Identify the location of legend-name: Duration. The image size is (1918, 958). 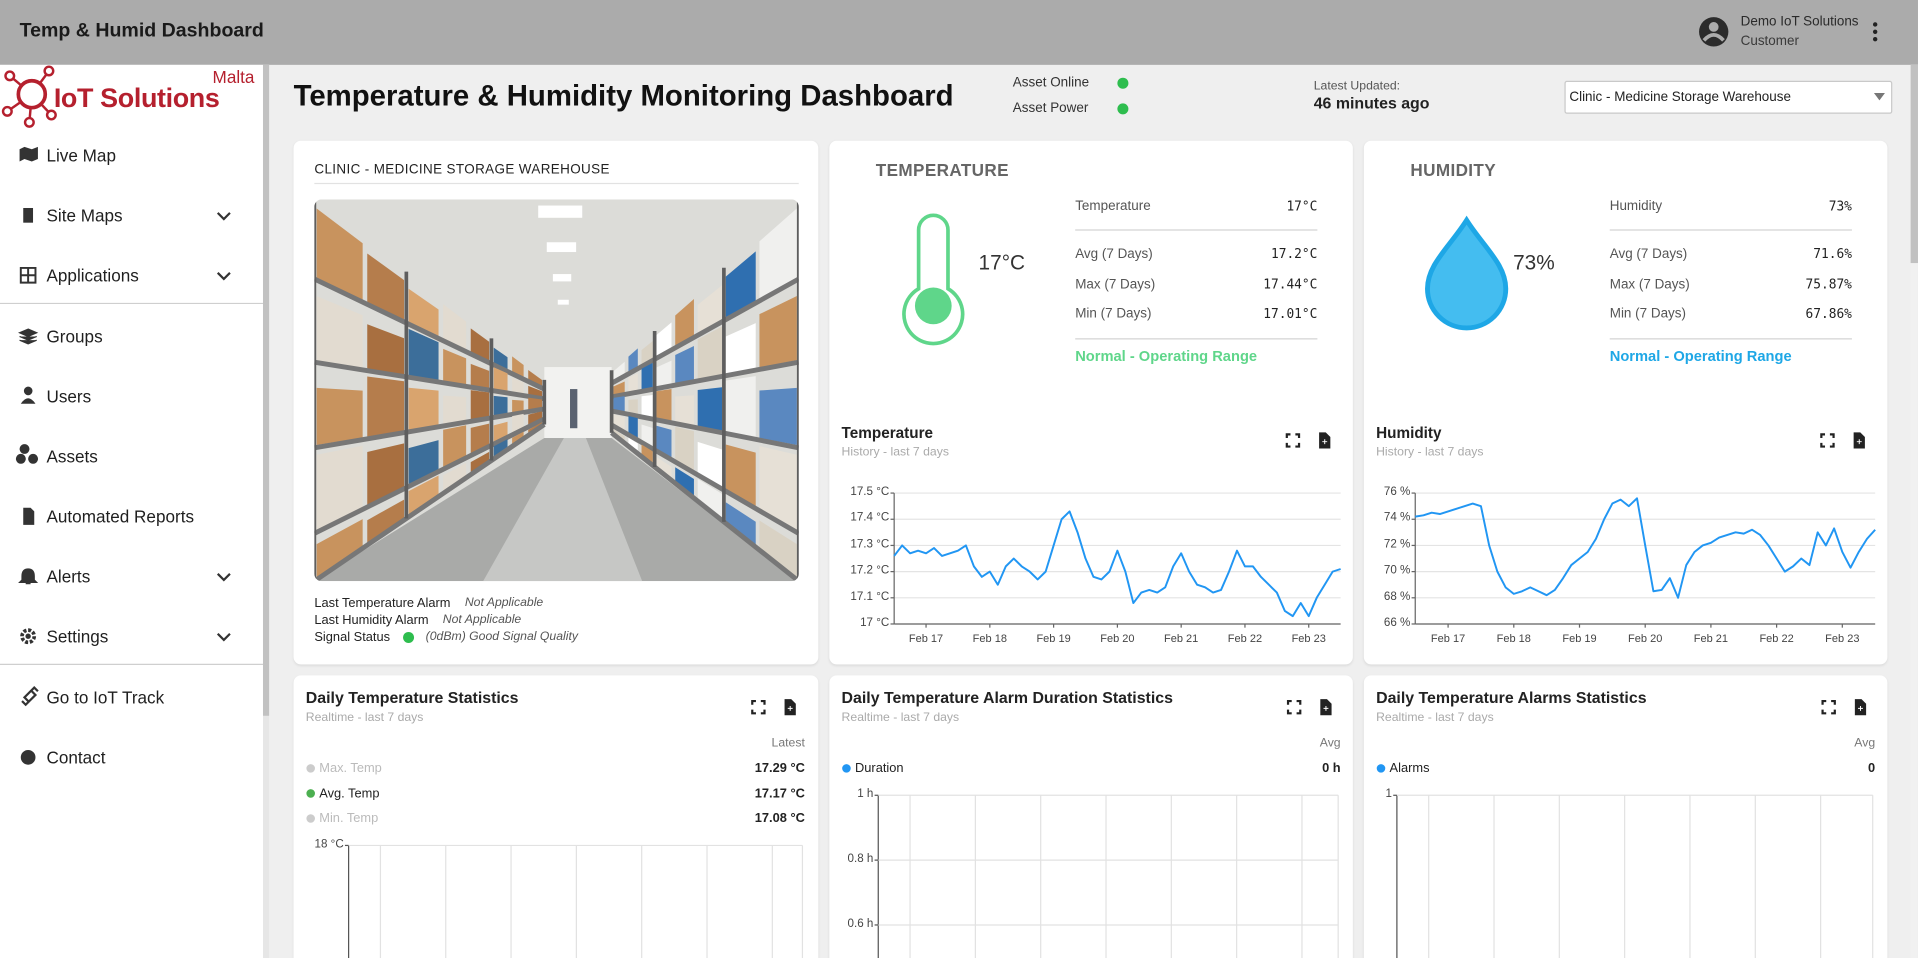
(879, 768).